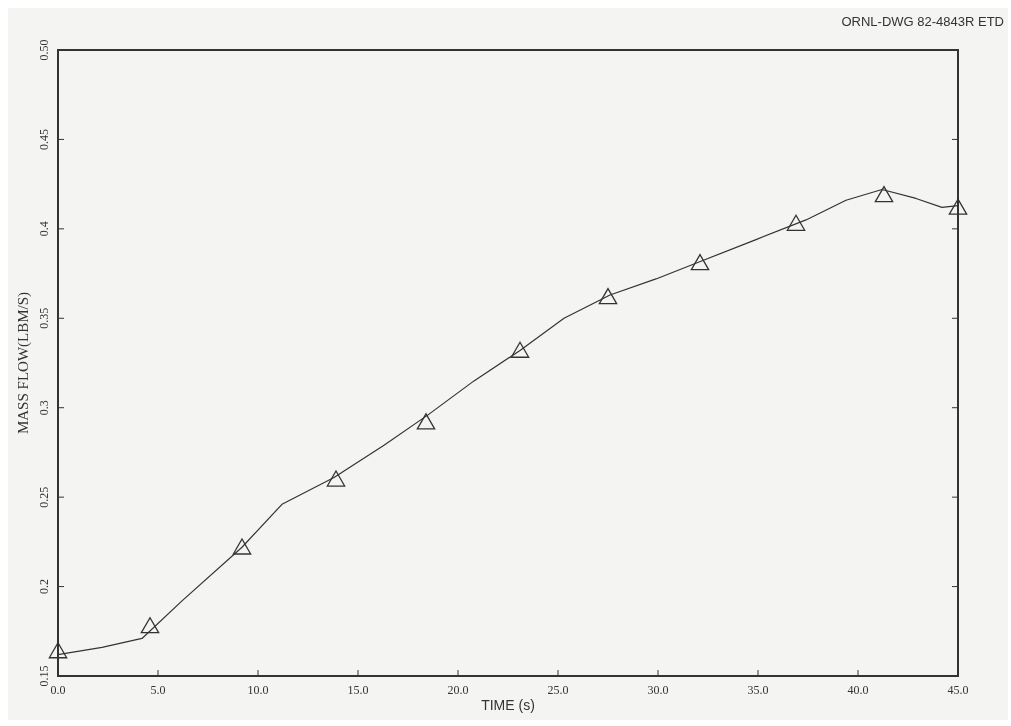 The height and width of the screenshot is (726, 1011). I want to click on y-tick-label: 0.45, so click(44, 139).